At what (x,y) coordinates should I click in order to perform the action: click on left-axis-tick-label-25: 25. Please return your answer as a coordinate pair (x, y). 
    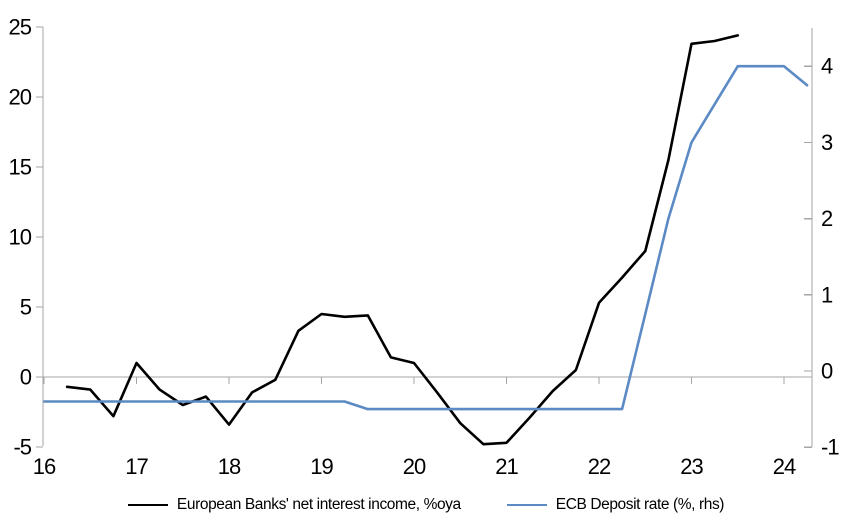
    Looking at the image, I should click on (20, 27).